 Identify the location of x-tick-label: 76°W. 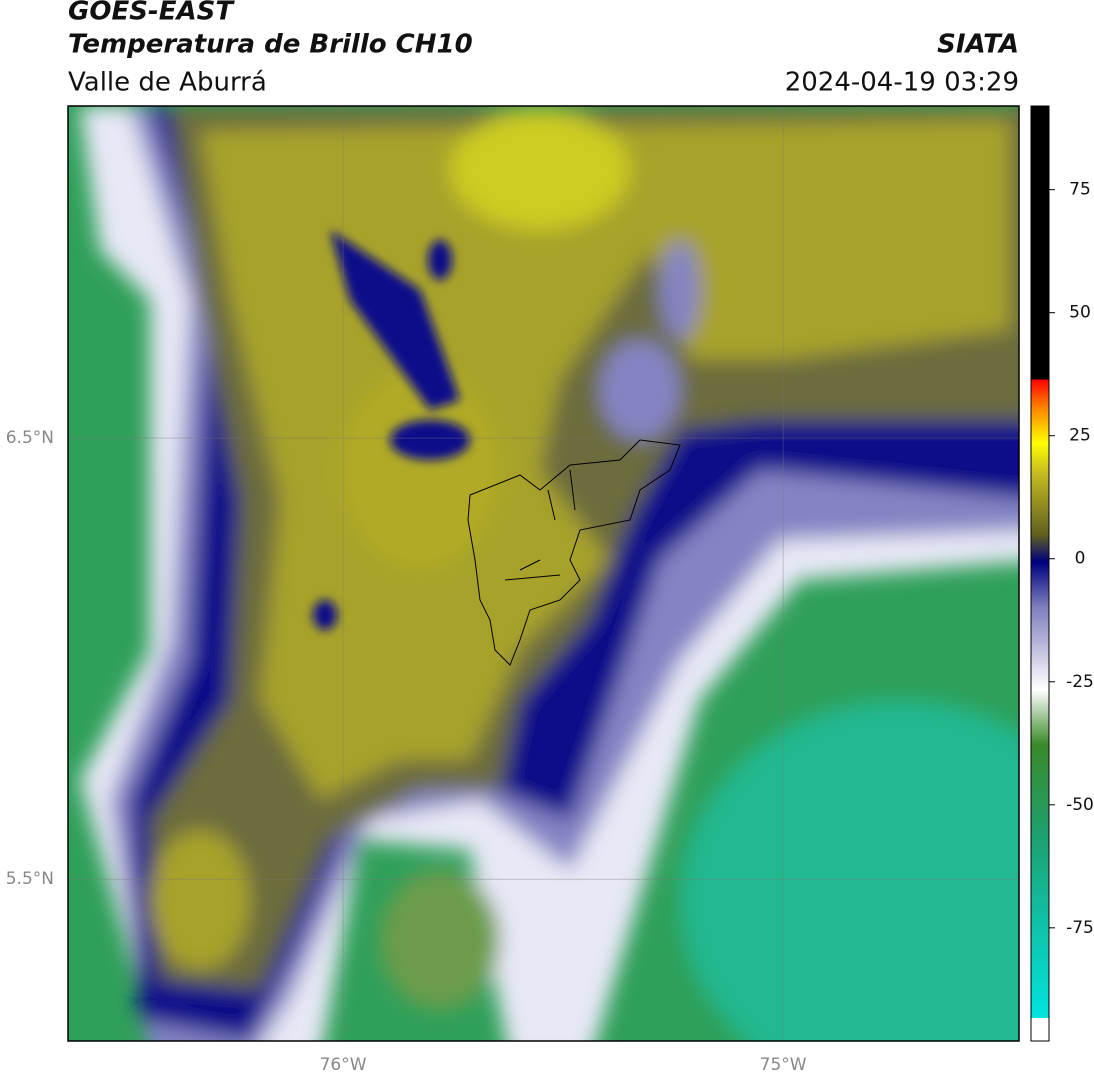
(343, 1065).